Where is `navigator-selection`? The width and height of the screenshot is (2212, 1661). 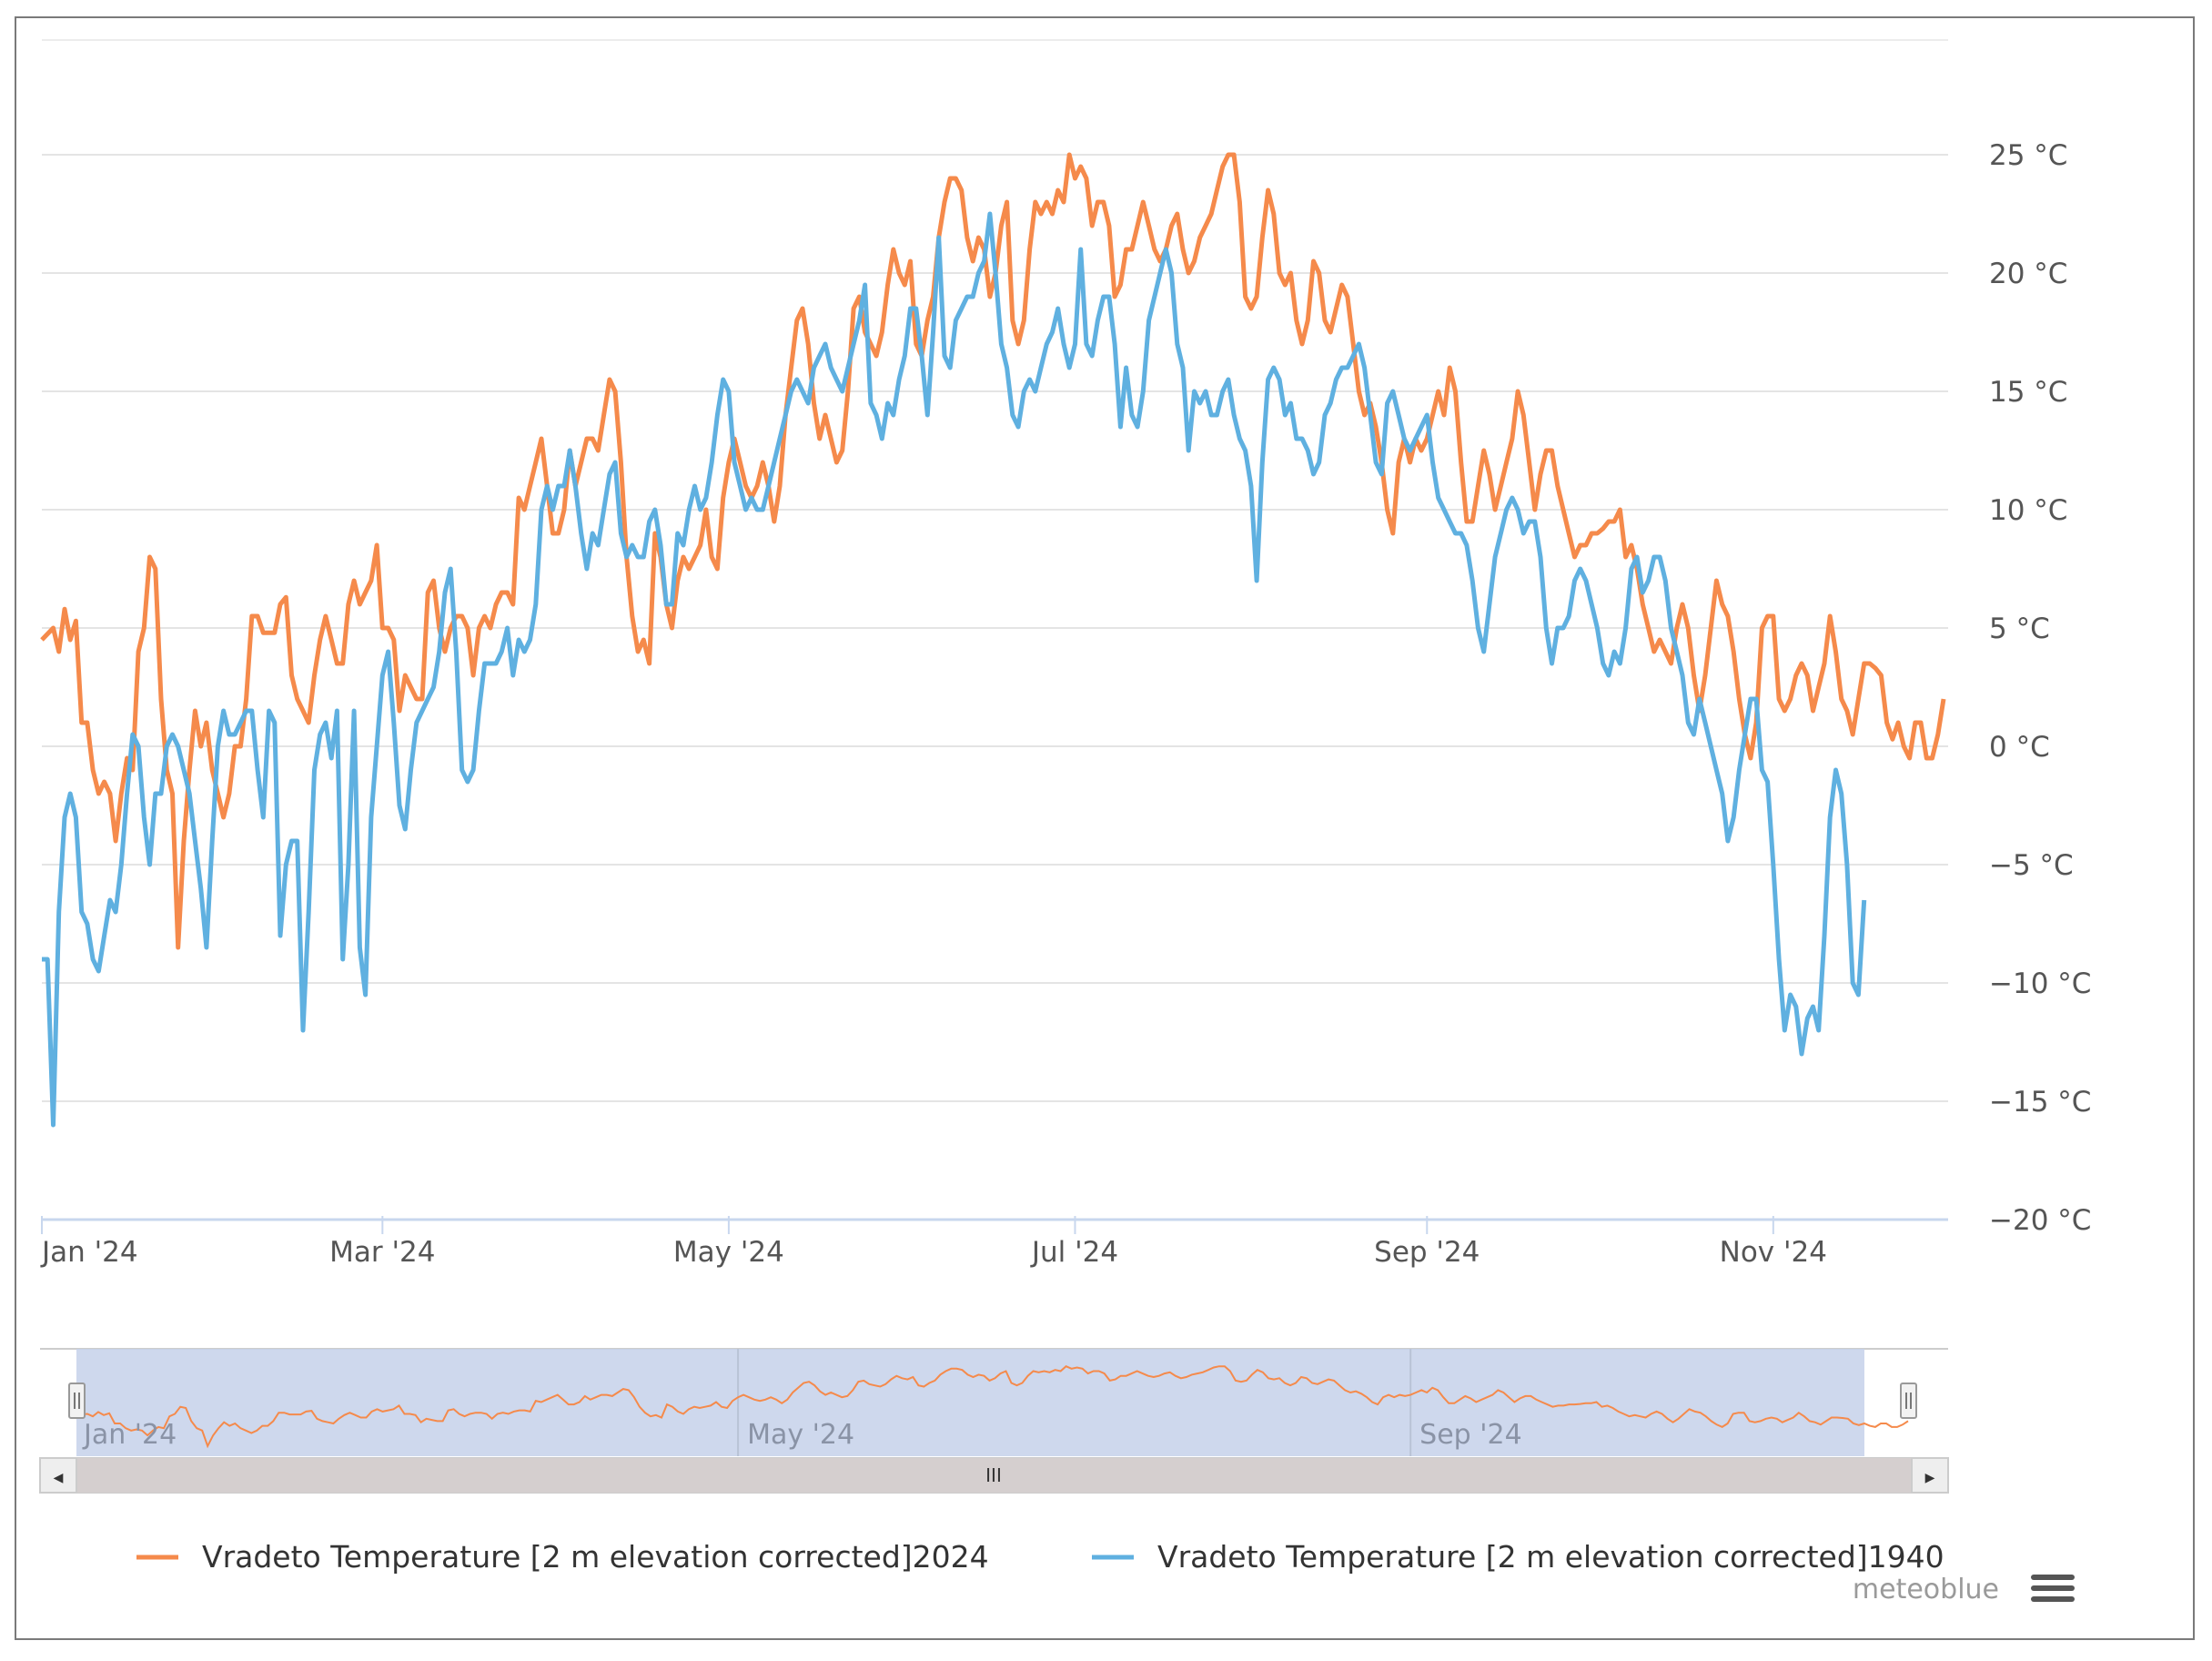 navigator-selection is located at coordinates (970, 1403).